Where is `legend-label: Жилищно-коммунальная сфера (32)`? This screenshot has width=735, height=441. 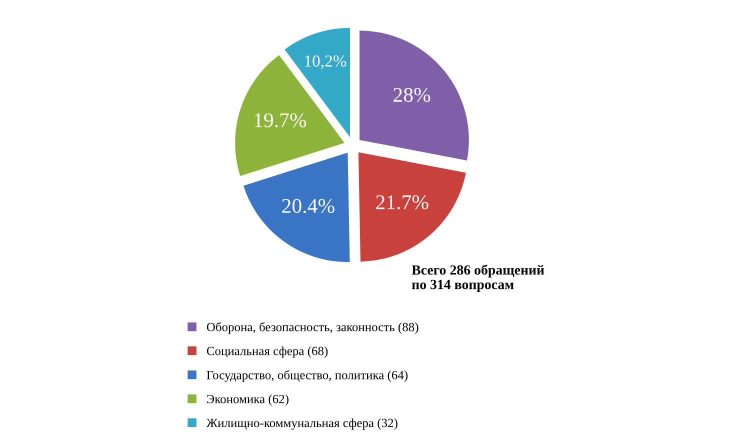 legend-label: Жилищно-коммунальная сфера (32) is located at coordinates (302, 424).